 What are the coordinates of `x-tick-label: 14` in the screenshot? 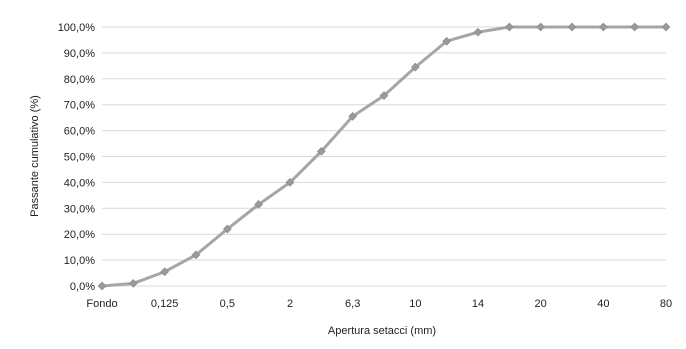 It's located at (478, 304).